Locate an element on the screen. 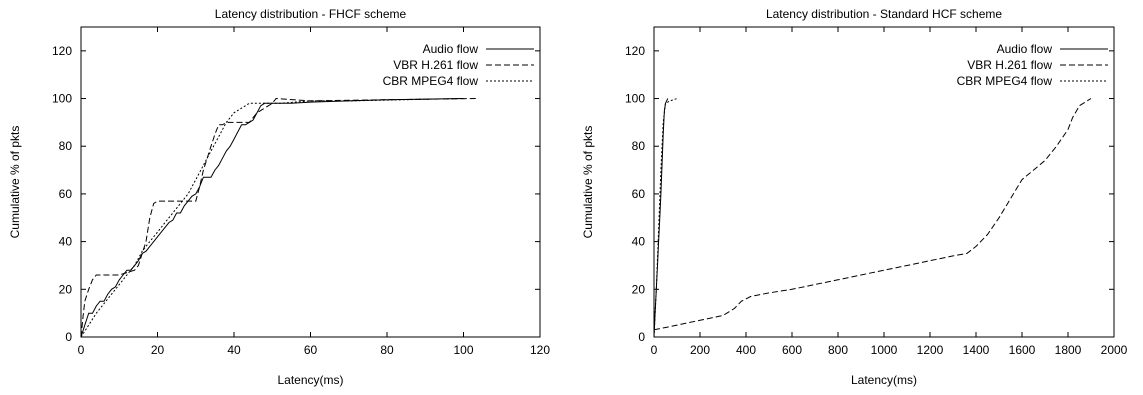 The height and width of the screenshot is (395, 1143). x-tick-label: 1600 is located at coordinates (1022, 350).